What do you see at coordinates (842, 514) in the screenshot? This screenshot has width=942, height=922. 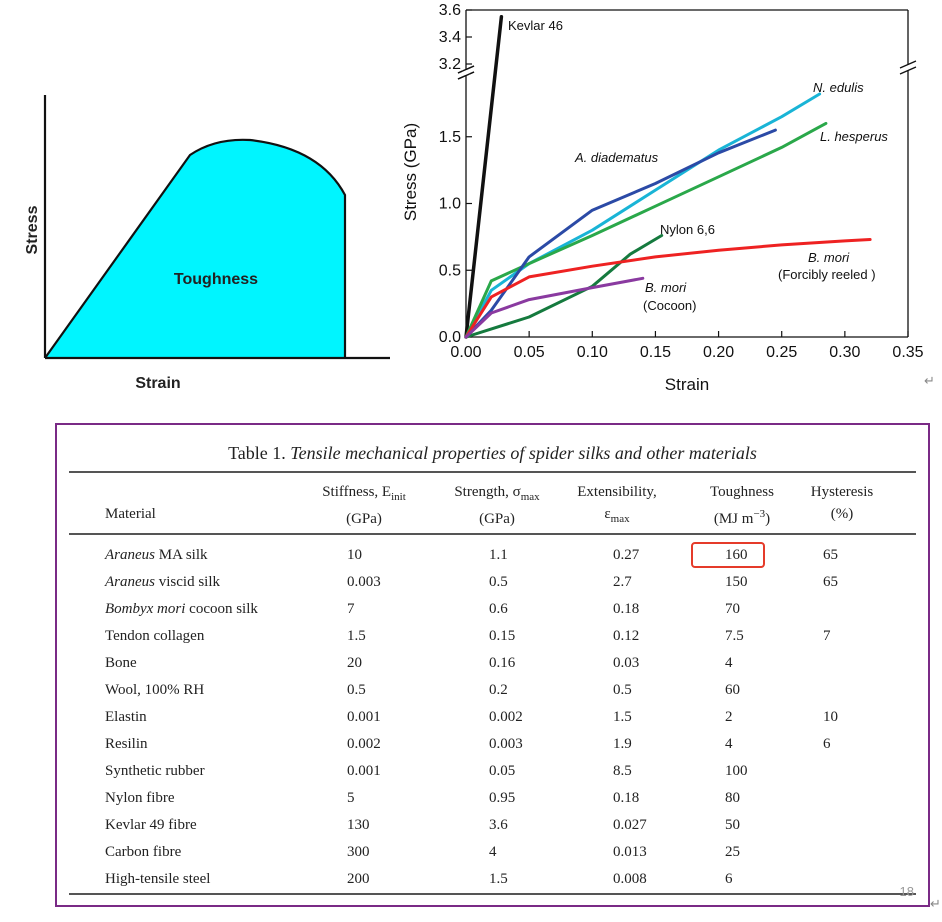 I see `column-header-line-2: (%)` at bounding box center [842, 514].